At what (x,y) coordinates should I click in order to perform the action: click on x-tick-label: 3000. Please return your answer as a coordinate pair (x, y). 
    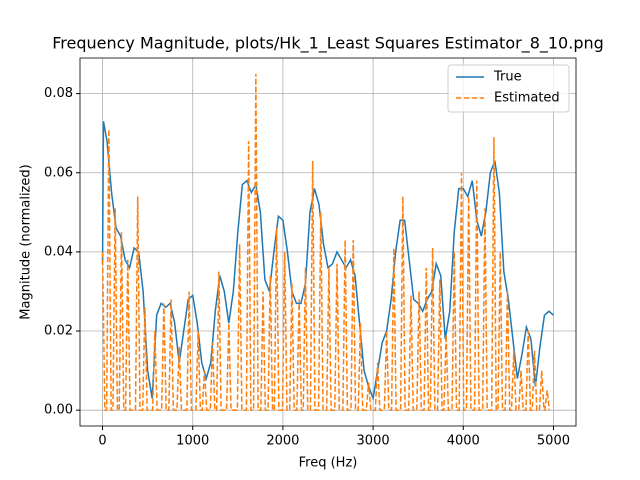
    Looking at the image, I should click on (373, 441).